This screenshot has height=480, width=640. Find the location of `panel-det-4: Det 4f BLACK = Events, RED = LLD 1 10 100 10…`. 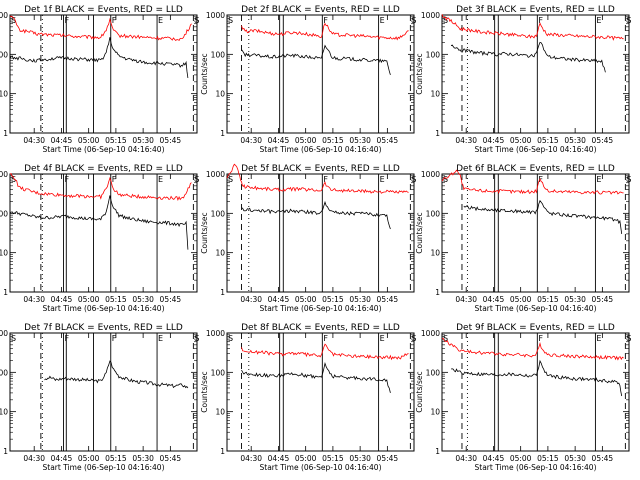

panel-det-4: Det 4f BLACK = Events, RED = LLD 1 10 100 10… is located at coordinates (99, 238).